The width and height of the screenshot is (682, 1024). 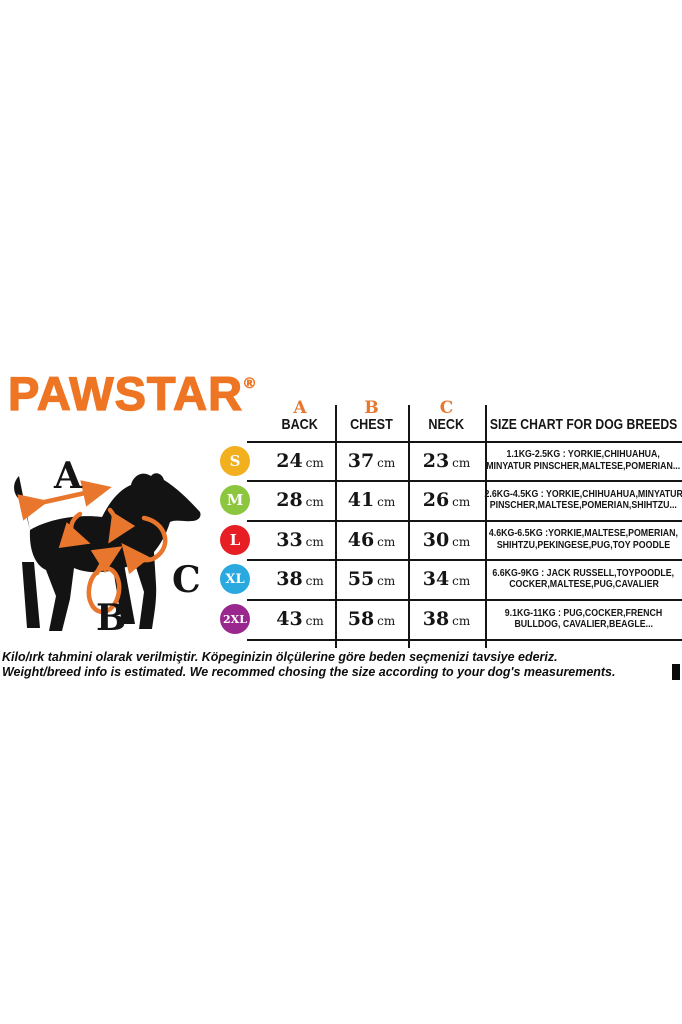 I want to click on header-letter-a: A, so click(x=300, y=408).